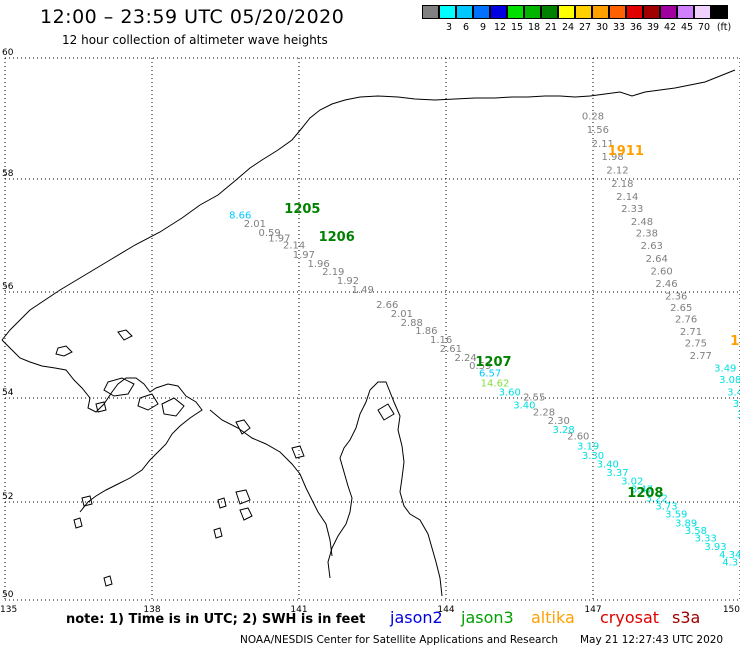 The height and width of the screenshot is (650, 740). Describe the element at coordinates (593, 456) in the screenshot. I see `wave-height-value: 3.30` at that location.